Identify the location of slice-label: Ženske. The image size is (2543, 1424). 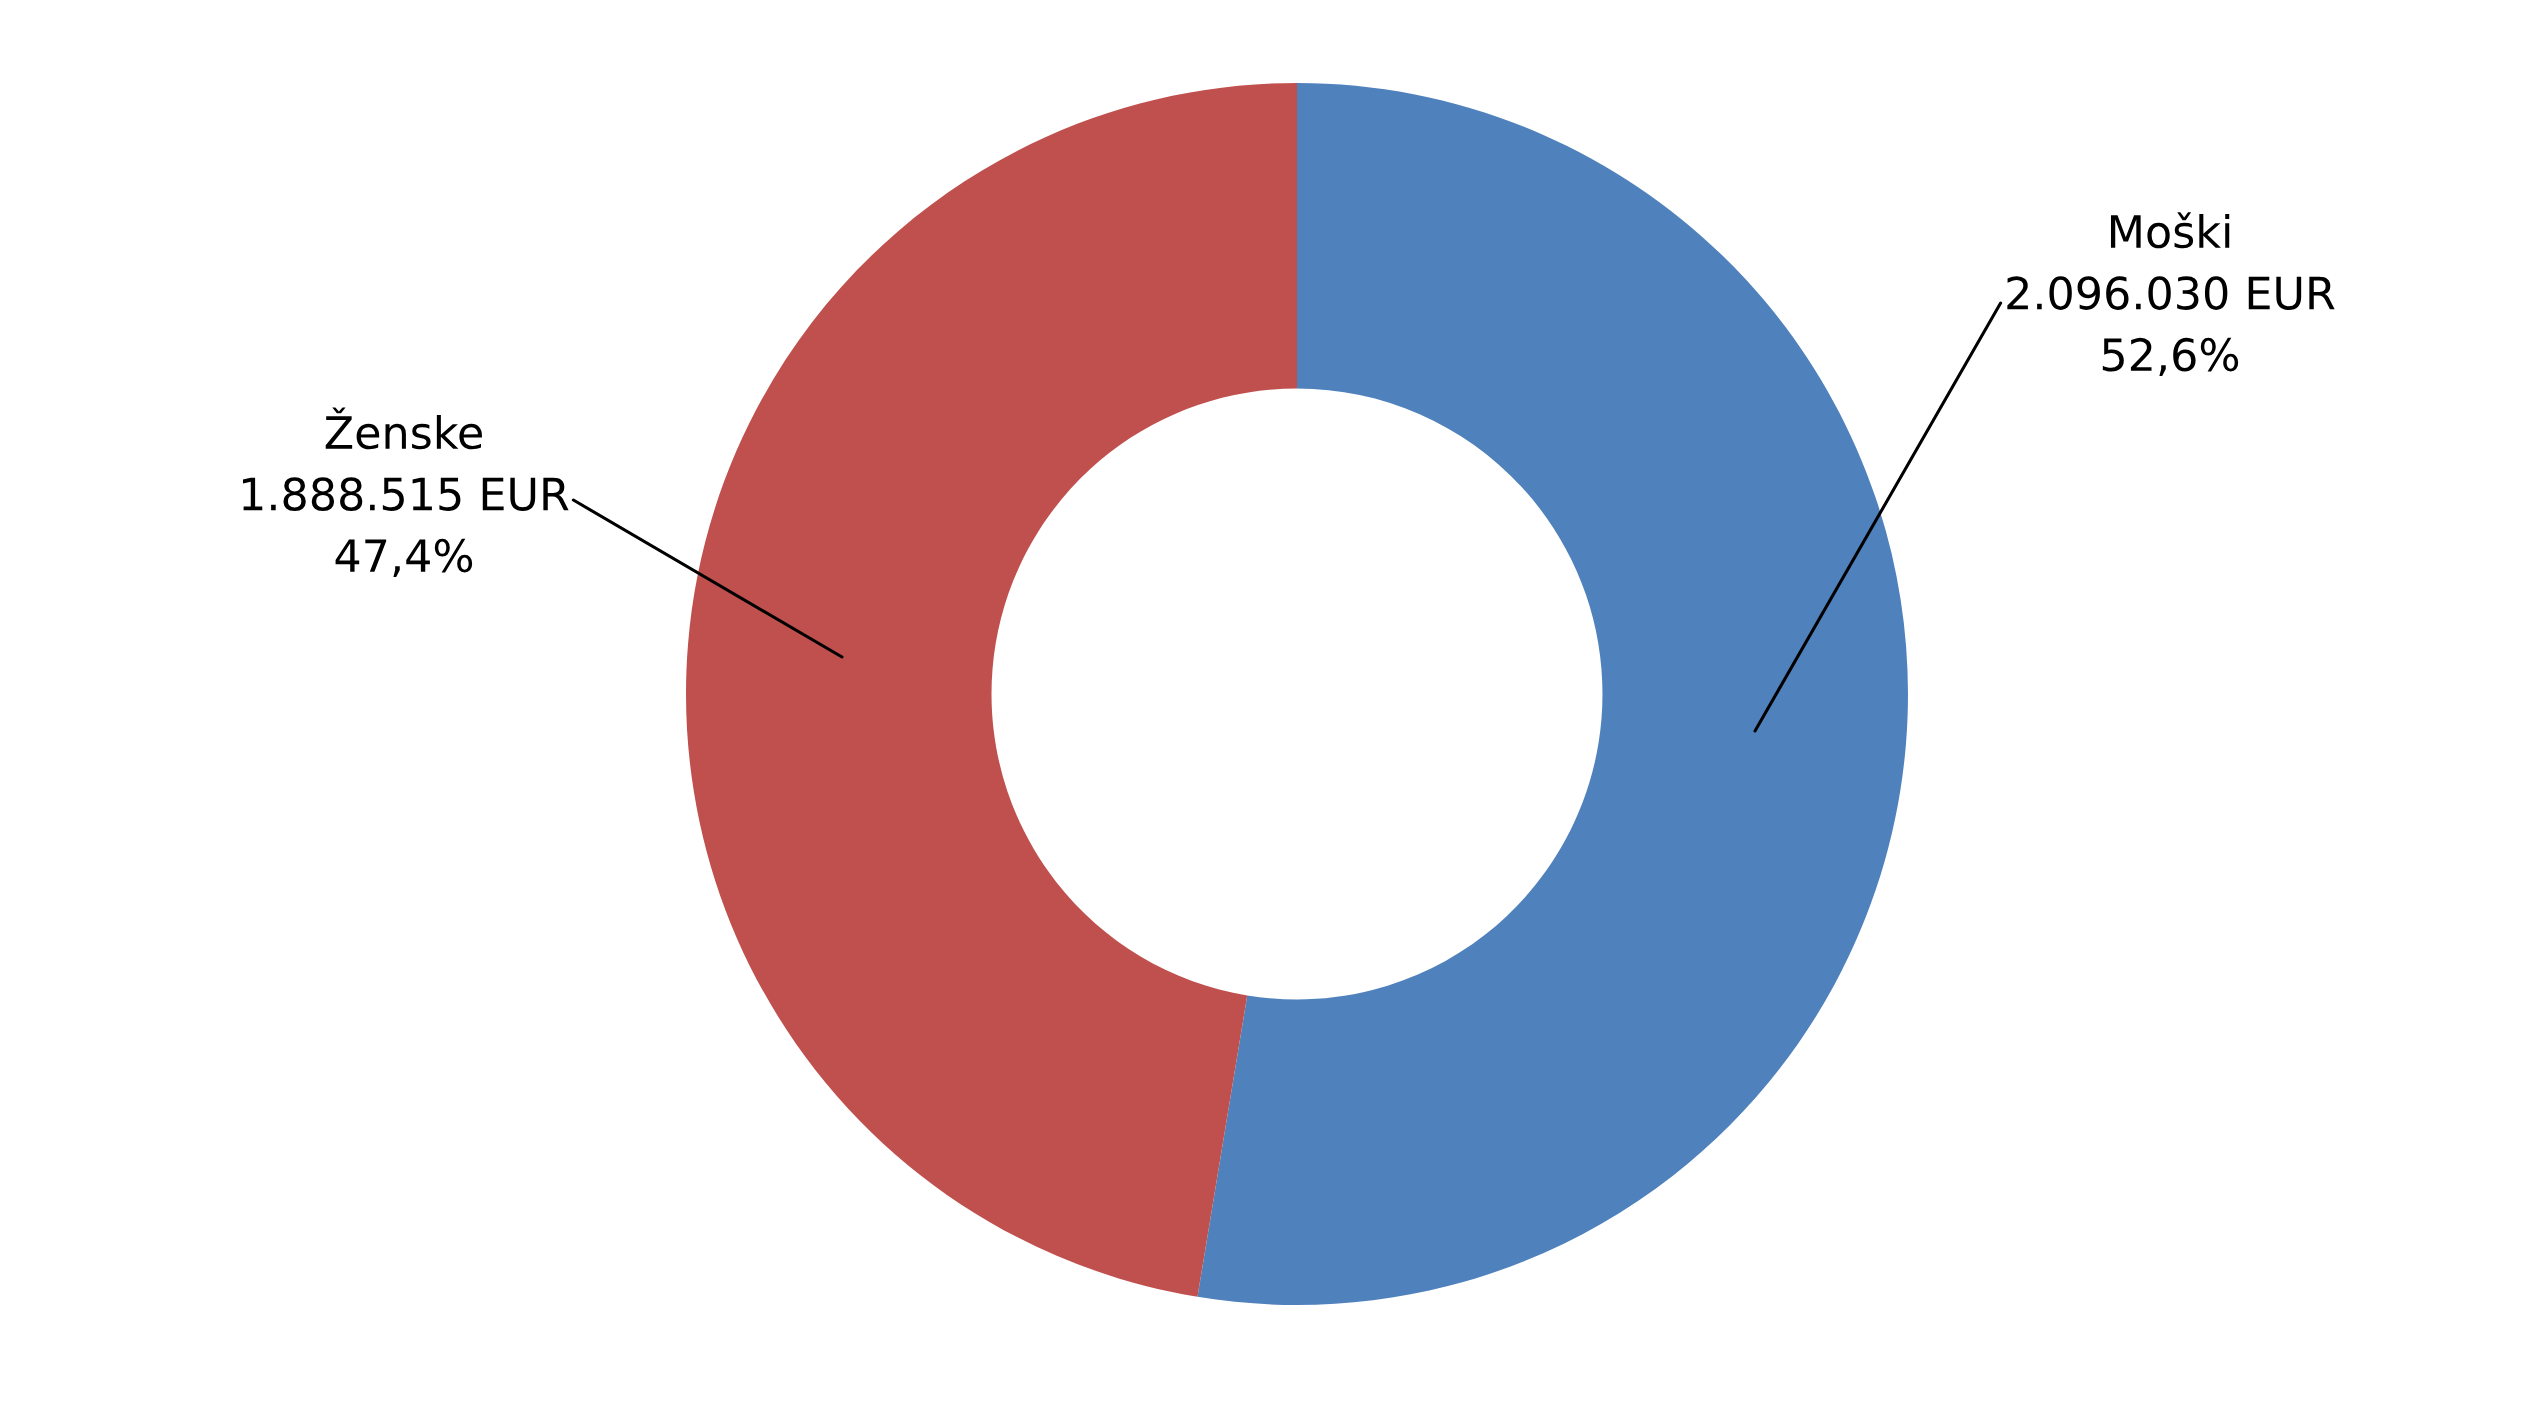
(403, 428).